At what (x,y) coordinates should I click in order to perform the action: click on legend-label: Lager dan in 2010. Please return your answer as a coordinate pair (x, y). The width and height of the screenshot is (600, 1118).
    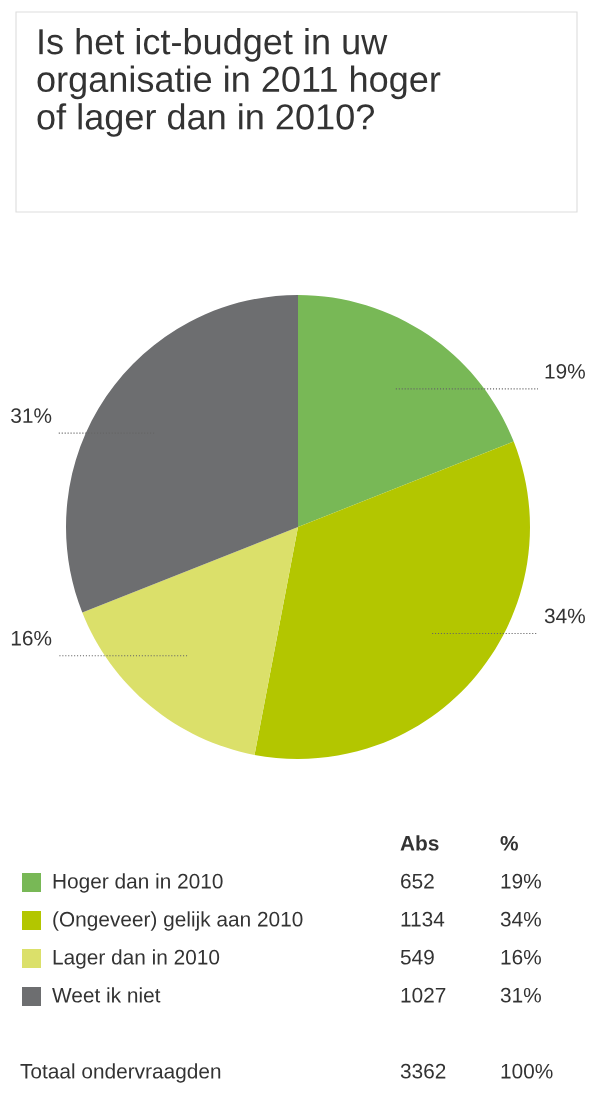
    Looking at the image, I should click on (136, 959).